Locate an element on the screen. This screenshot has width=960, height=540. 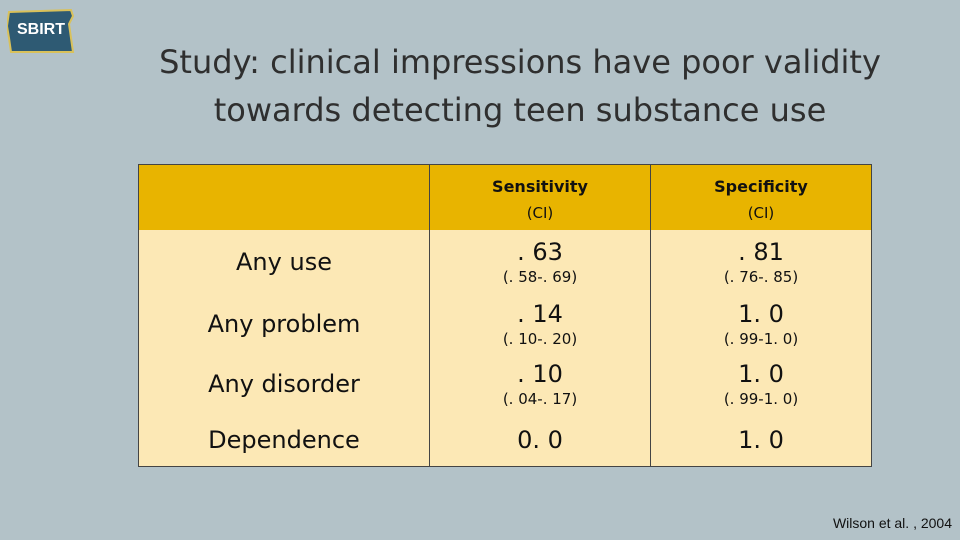
sensitivity-cell: . 63 (. 58-. 69) is located at coordinates (540, 262).